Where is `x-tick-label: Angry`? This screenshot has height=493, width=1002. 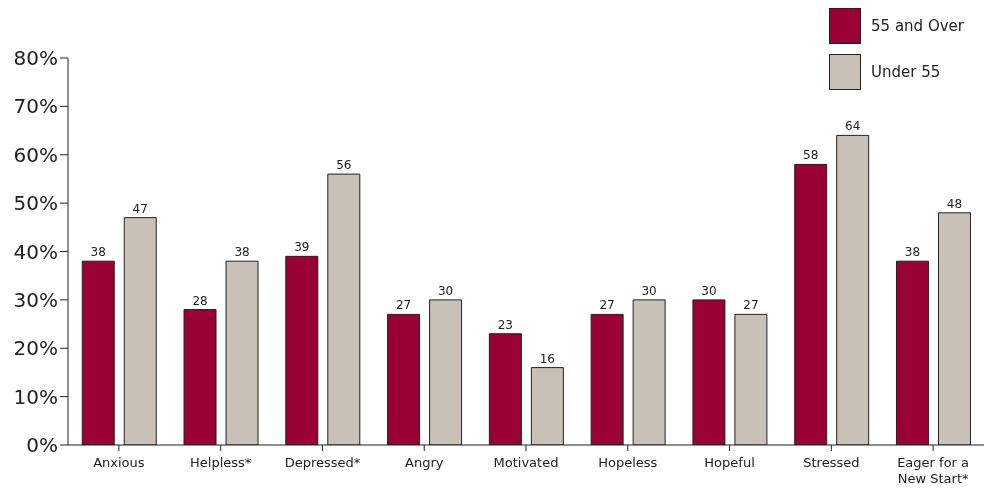
x-tick-label: Angry is located at coordinates (424, 462).